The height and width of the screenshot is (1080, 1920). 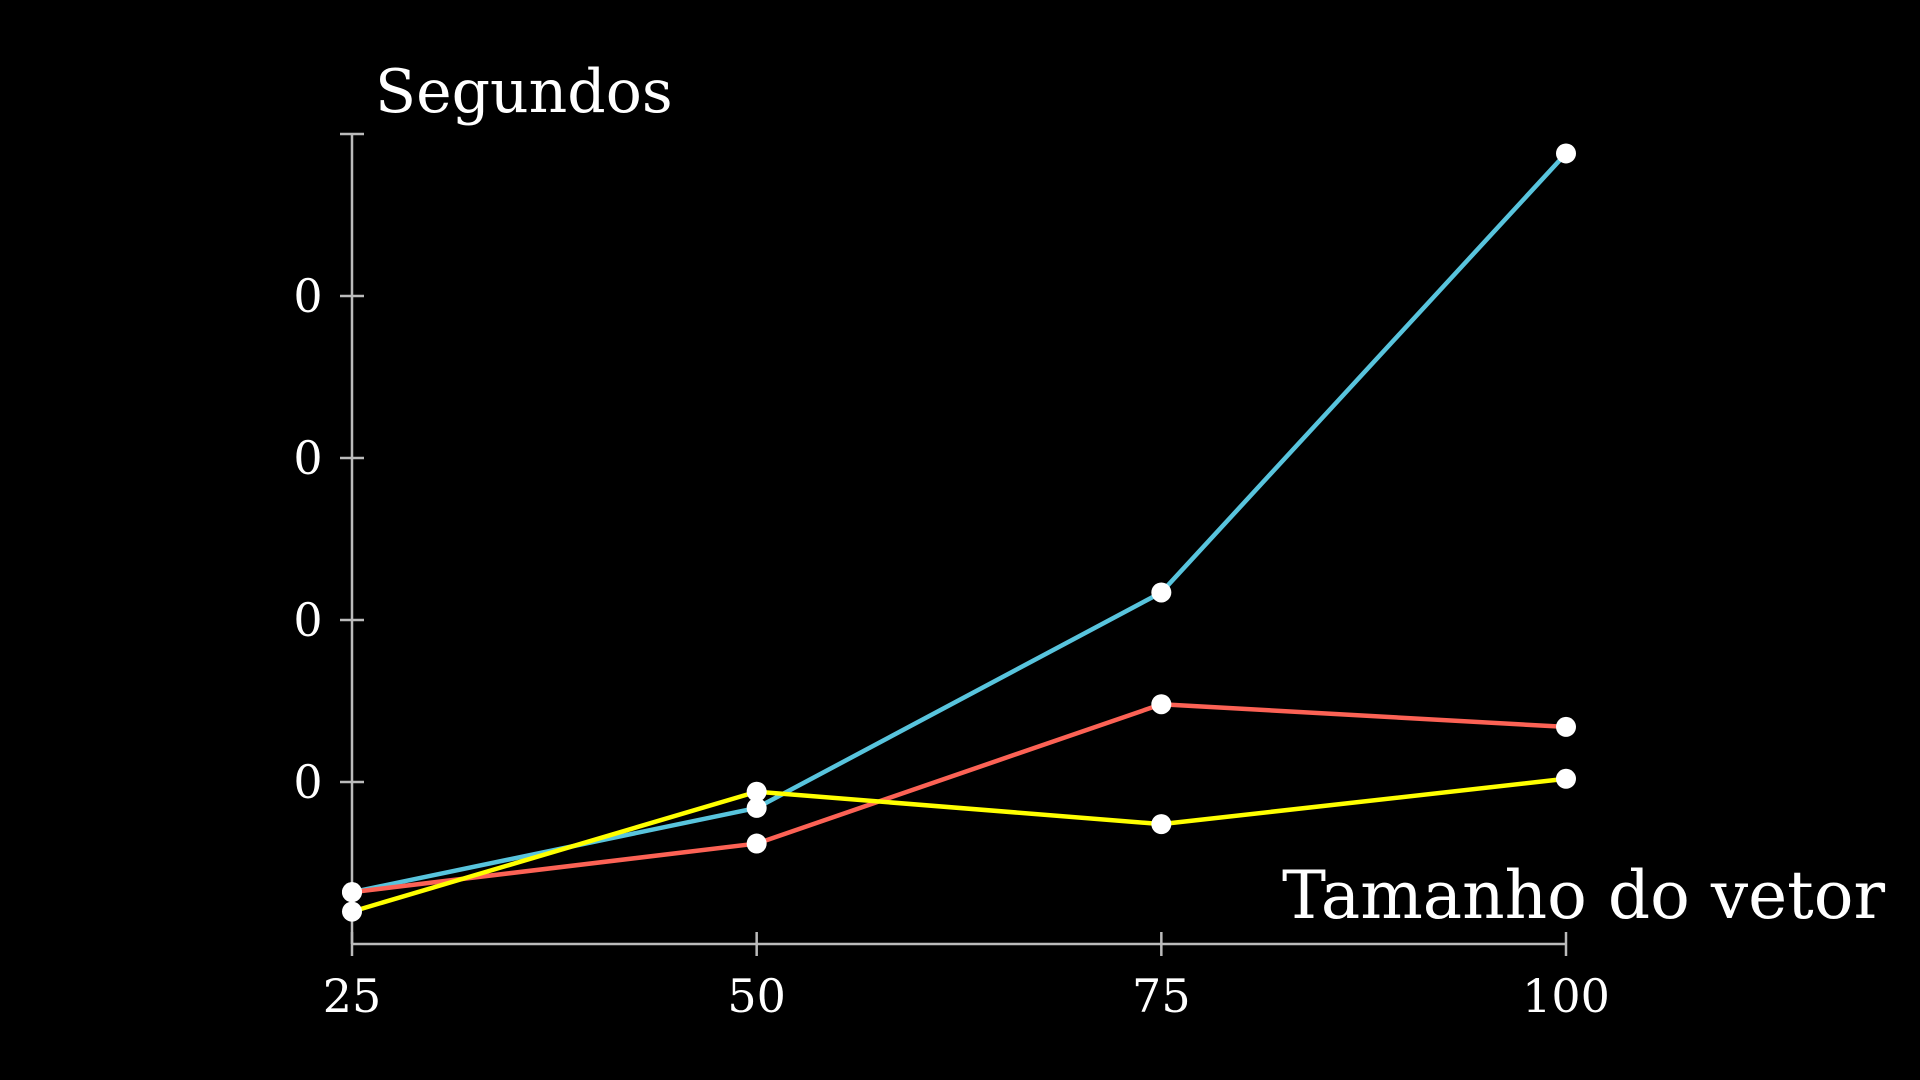 What do you see at coordinates (1566, 996) in the screenshot?
I see `x-tick-label: 100` at bounding box center [1566, 996].